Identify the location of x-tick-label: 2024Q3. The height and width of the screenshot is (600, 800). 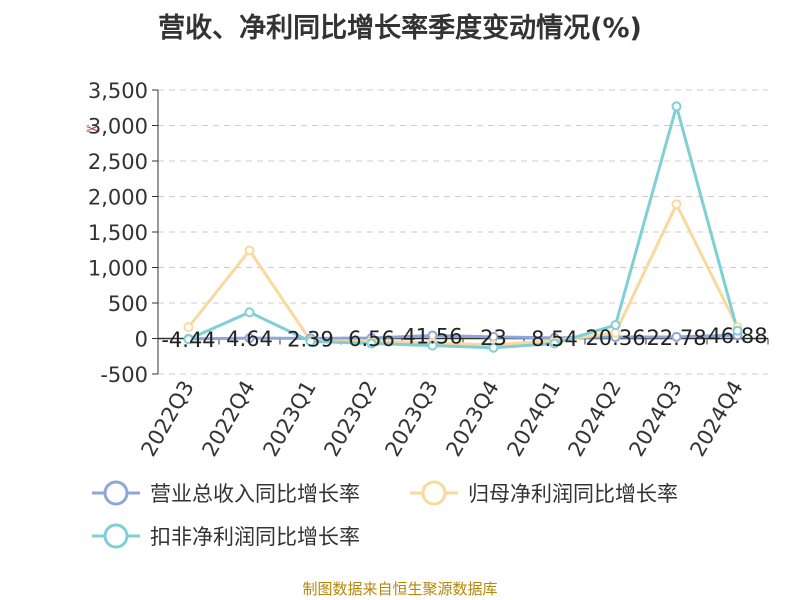
(655, 419).